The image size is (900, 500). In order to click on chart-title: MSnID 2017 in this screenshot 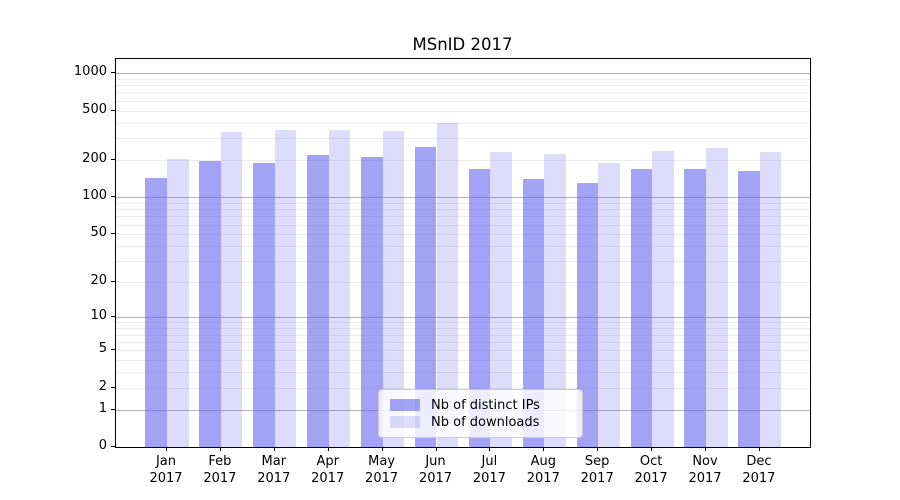, I will do `click(462, 44)`.